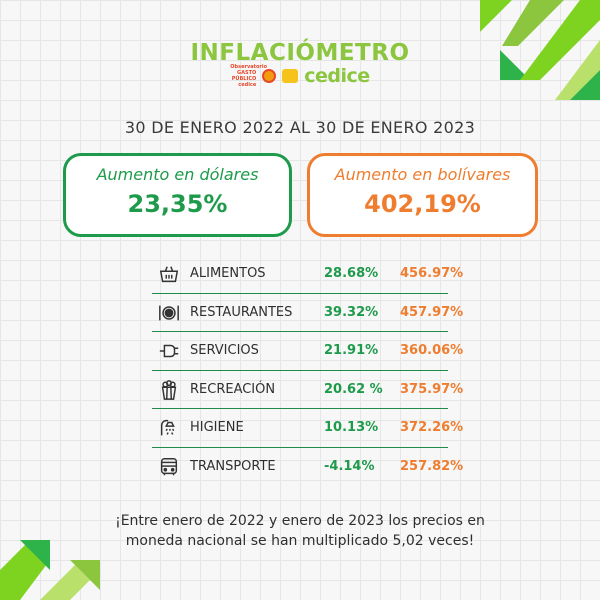  Describe the element at coordinates (307, 428) in the screenshot. I see `table-row: HIGIENE 10.13% 372.26%` at that location.